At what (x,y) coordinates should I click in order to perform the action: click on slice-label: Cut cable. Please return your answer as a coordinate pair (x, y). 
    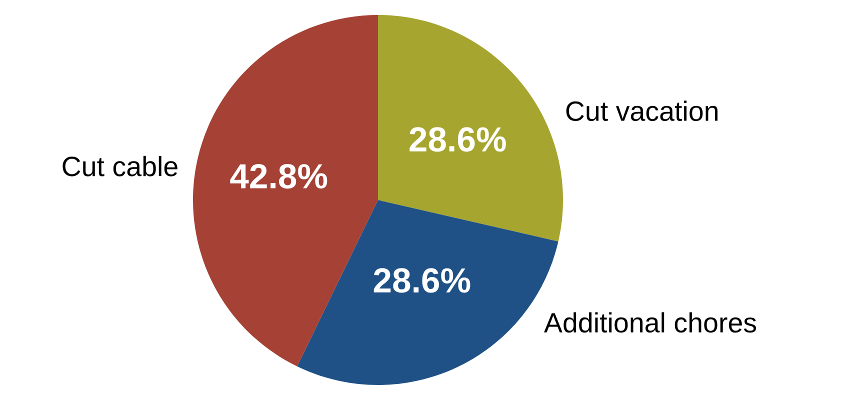
    Looking at the image, I should click on (120, 166).